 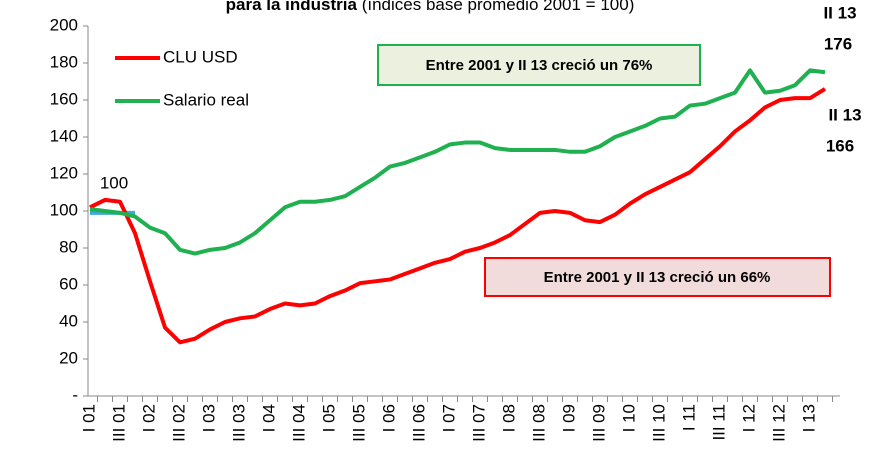 I want to click on x-tick-label: III 10, so click(x=658, y=423).